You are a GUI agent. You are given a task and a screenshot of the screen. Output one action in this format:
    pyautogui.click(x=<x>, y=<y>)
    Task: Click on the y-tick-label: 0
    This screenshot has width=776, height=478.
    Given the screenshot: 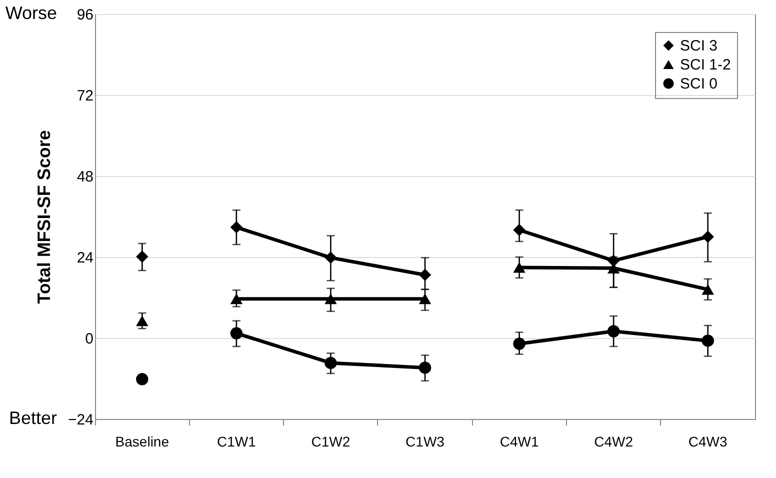 What is the action you would take?
    pyautogui.click(x=89, y=339)
    